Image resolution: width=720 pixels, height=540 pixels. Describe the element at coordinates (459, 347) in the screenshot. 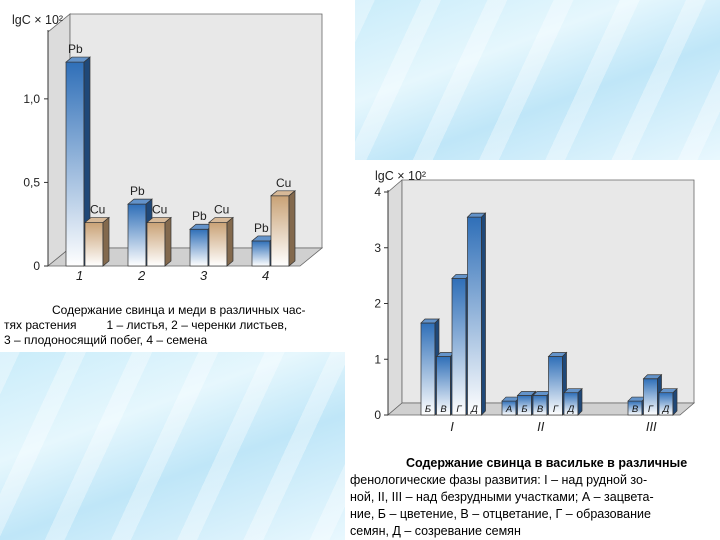

I see `chart2-bar-I-Г-front` at that location.